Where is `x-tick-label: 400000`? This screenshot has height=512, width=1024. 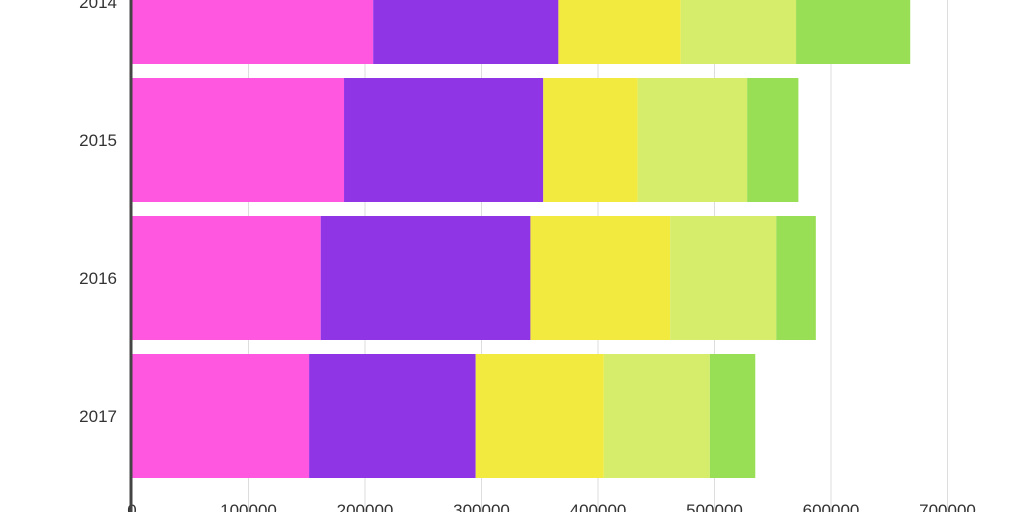 x-tick-label: 400000 is located at coordinates (598, 506).